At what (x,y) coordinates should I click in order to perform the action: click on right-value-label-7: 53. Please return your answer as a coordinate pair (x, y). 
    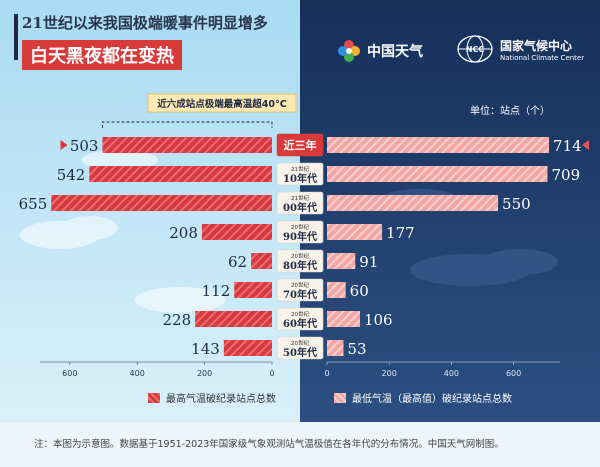
    Looking at the image, I should click on (356, 349).